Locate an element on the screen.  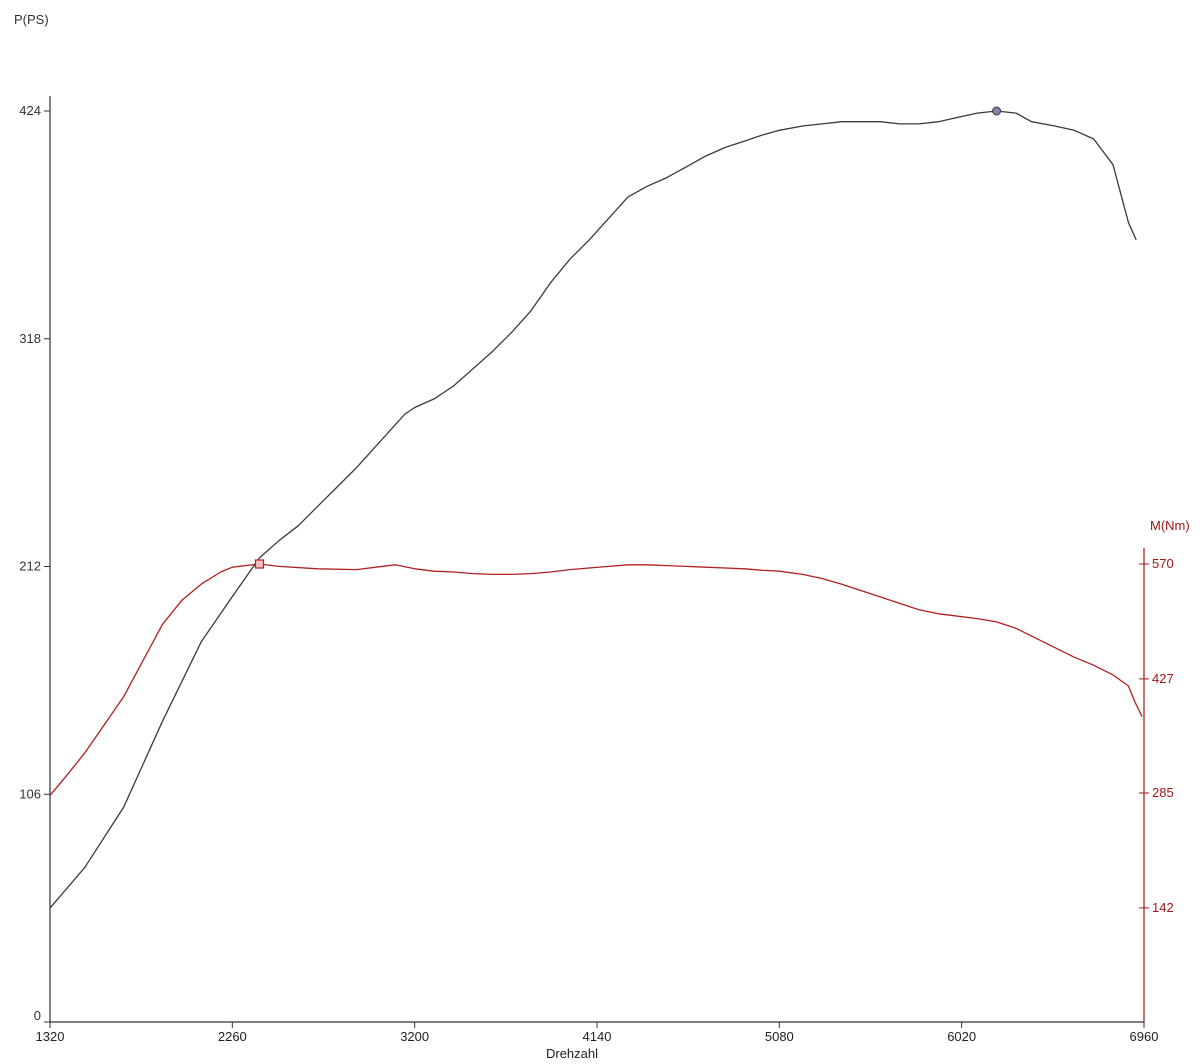
x-tick-label: 1320 is located at coordinates (50, 1036).